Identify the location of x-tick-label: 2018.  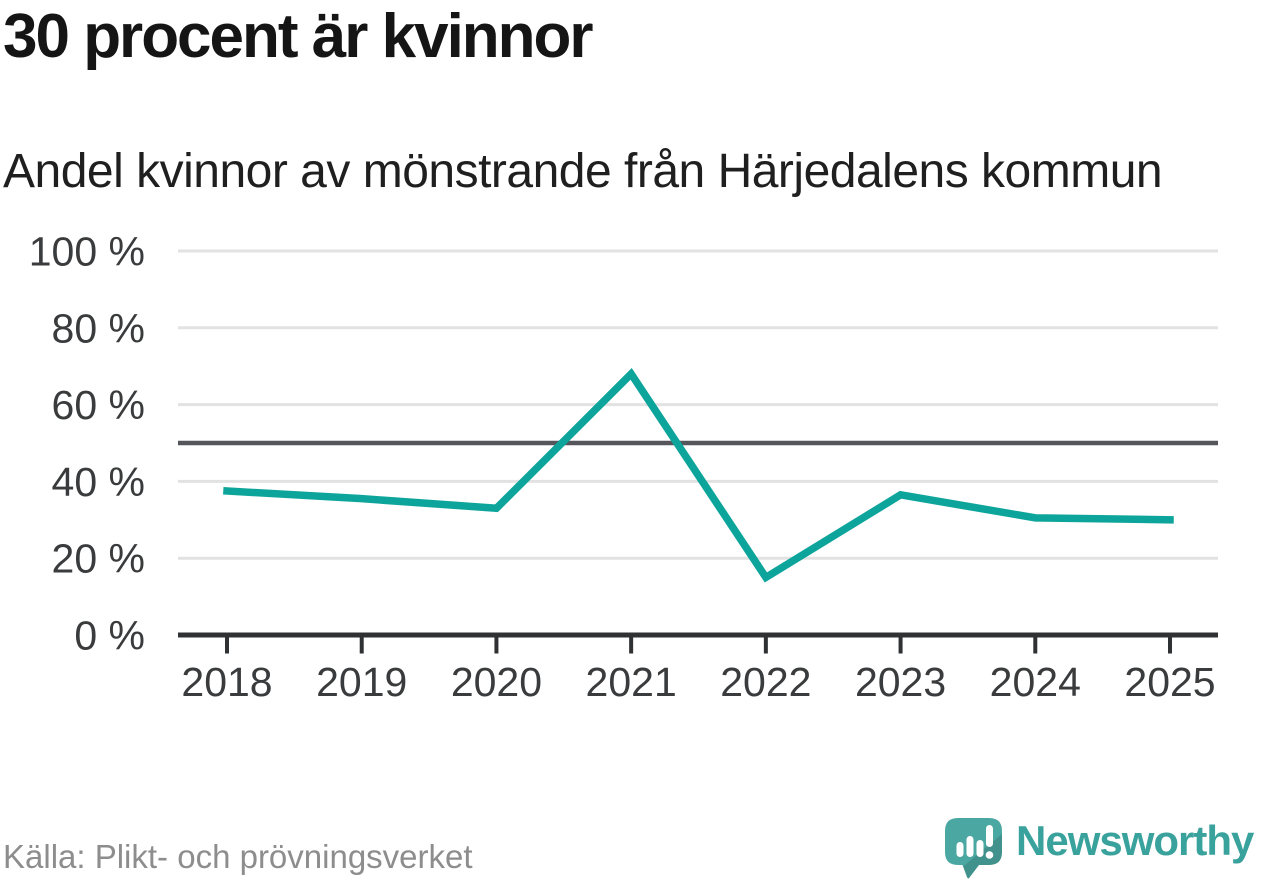
(226, 682).